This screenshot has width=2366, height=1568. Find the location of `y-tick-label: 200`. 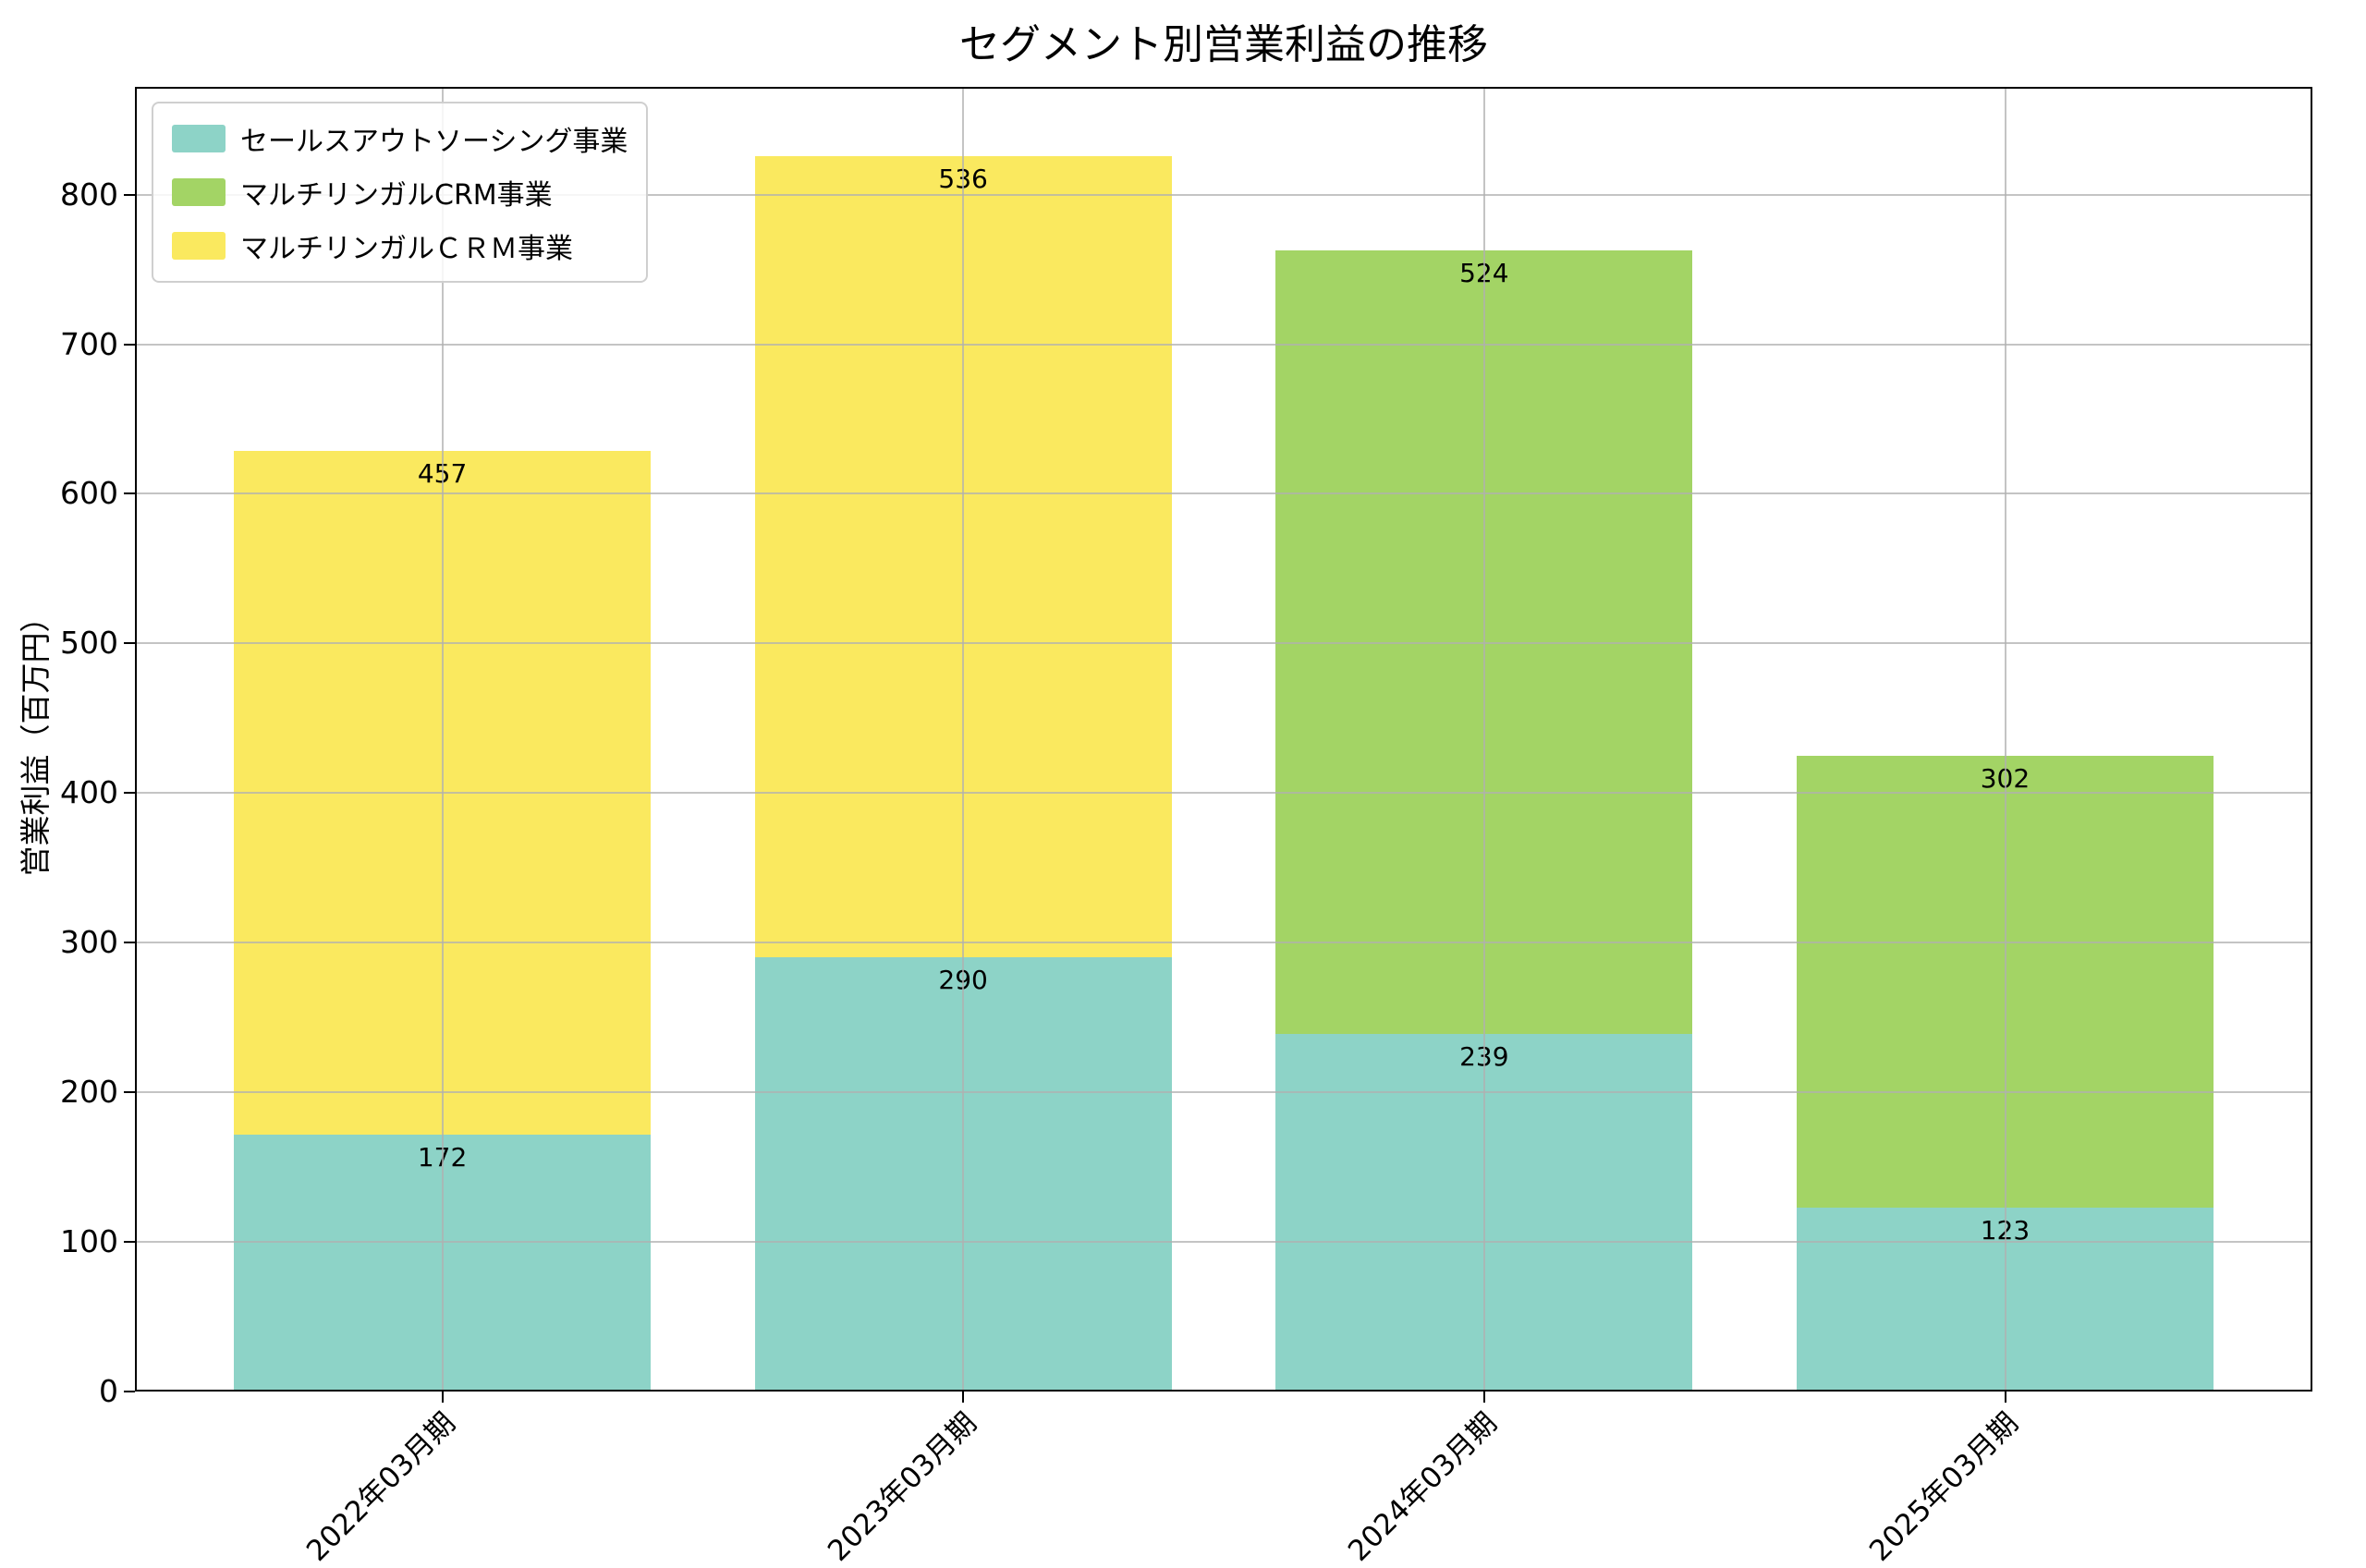

y-tick-label: 200 is located at coordinates (89, 1092).